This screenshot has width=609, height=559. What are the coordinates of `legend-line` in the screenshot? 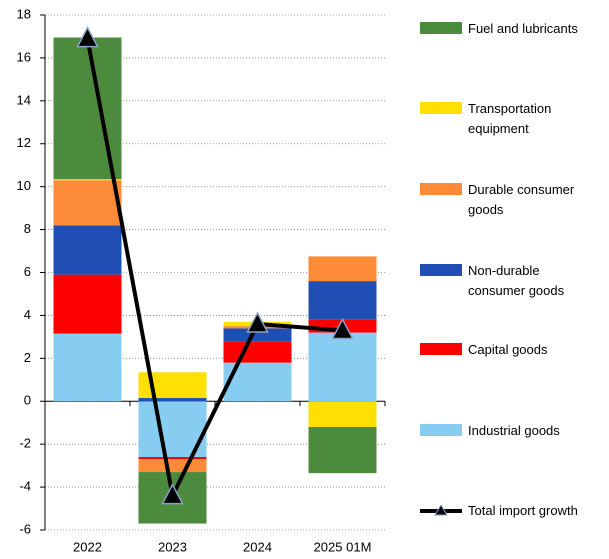 It's located at (441, 510).